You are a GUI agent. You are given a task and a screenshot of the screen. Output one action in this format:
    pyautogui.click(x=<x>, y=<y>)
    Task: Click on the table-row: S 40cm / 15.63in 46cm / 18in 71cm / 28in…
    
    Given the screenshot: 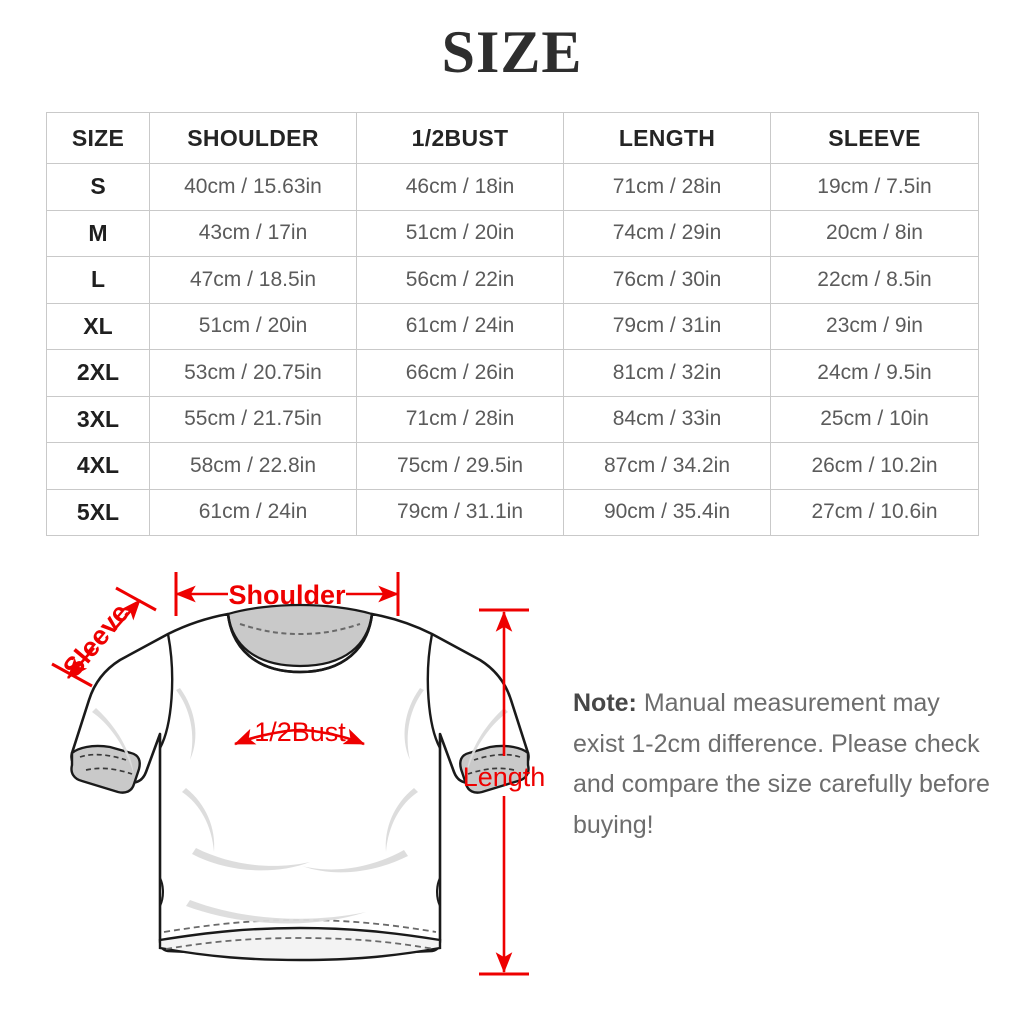 What is the action you would take?
    pyautogui.click(x=512, y=187)
    